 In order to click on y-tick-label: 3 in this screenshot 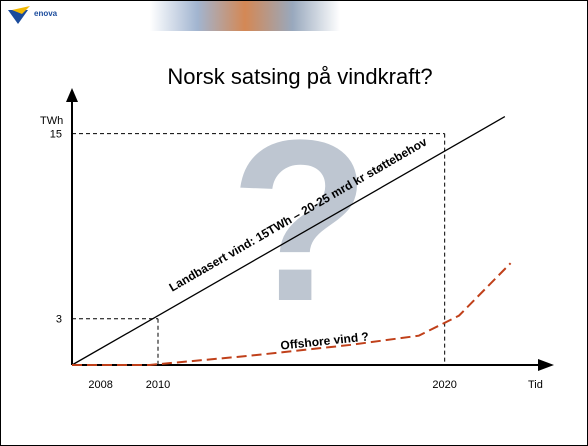, I will do `click(59, 320)`.